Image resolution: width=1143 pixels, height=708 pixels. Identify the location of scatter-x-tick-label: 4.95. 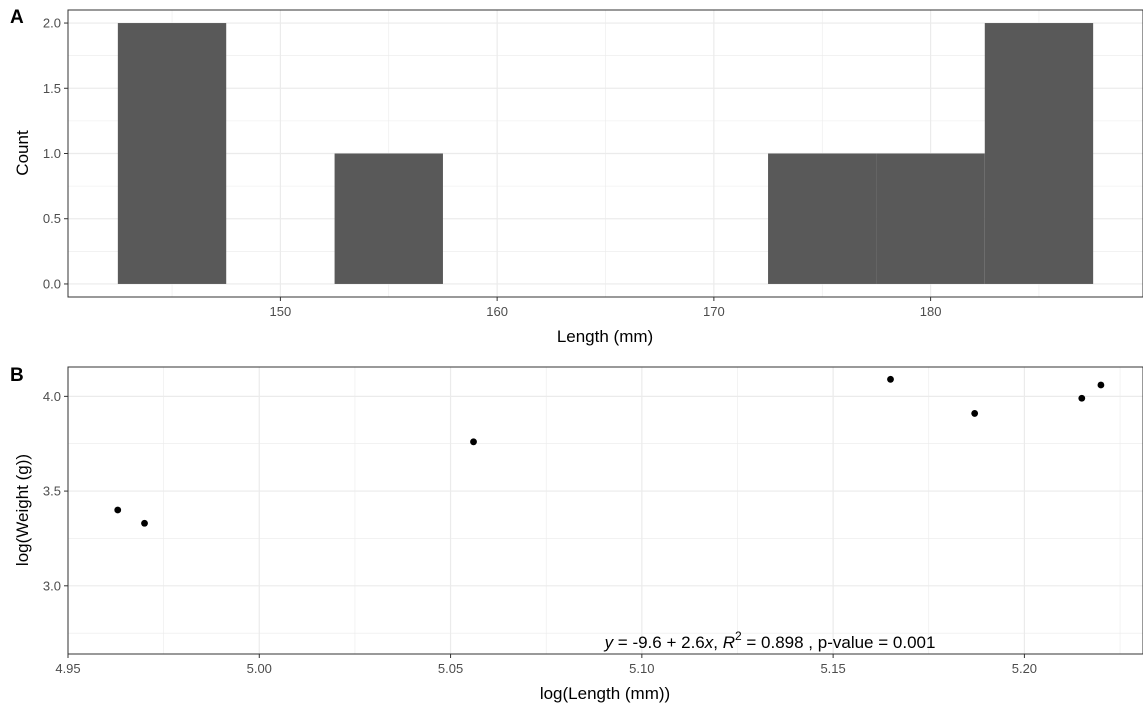
(67, 668).